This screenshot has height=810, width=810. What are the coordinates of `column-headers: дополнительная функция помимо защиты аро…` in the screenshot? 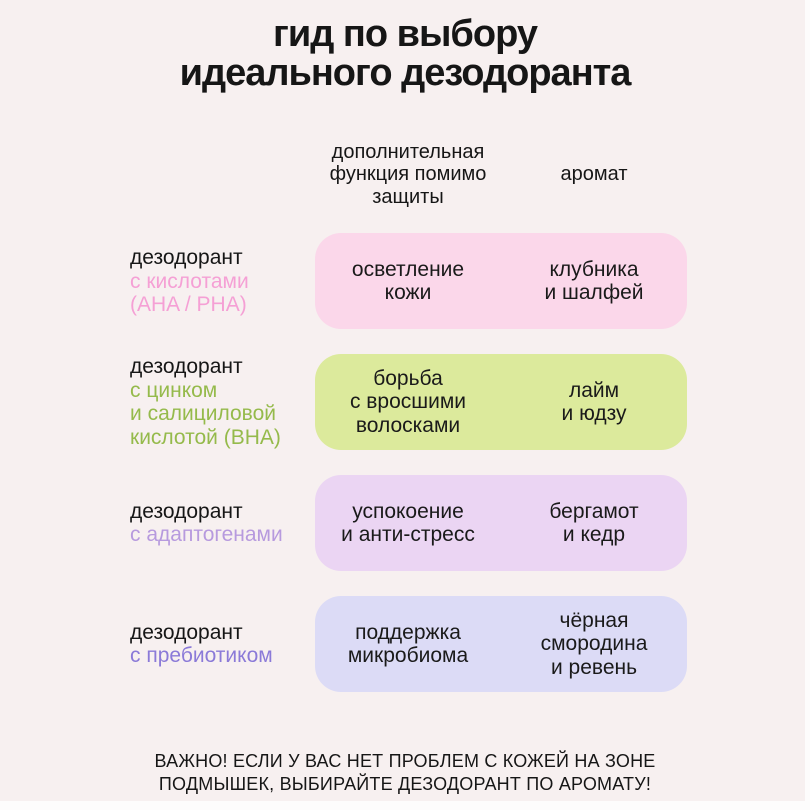 It's located at (410, 175).